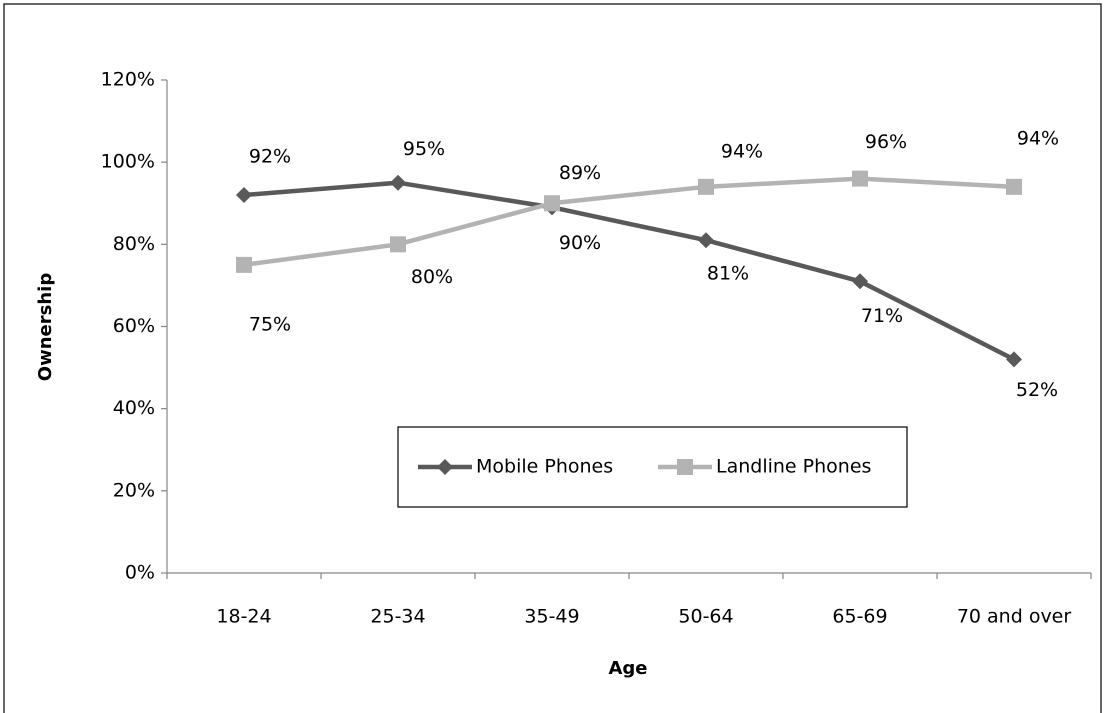 This screenshot has height=713, width=1106. Describe the element at coordinates (627, 668) in the screenshot. I see `x-axis-title: Age` at that location.